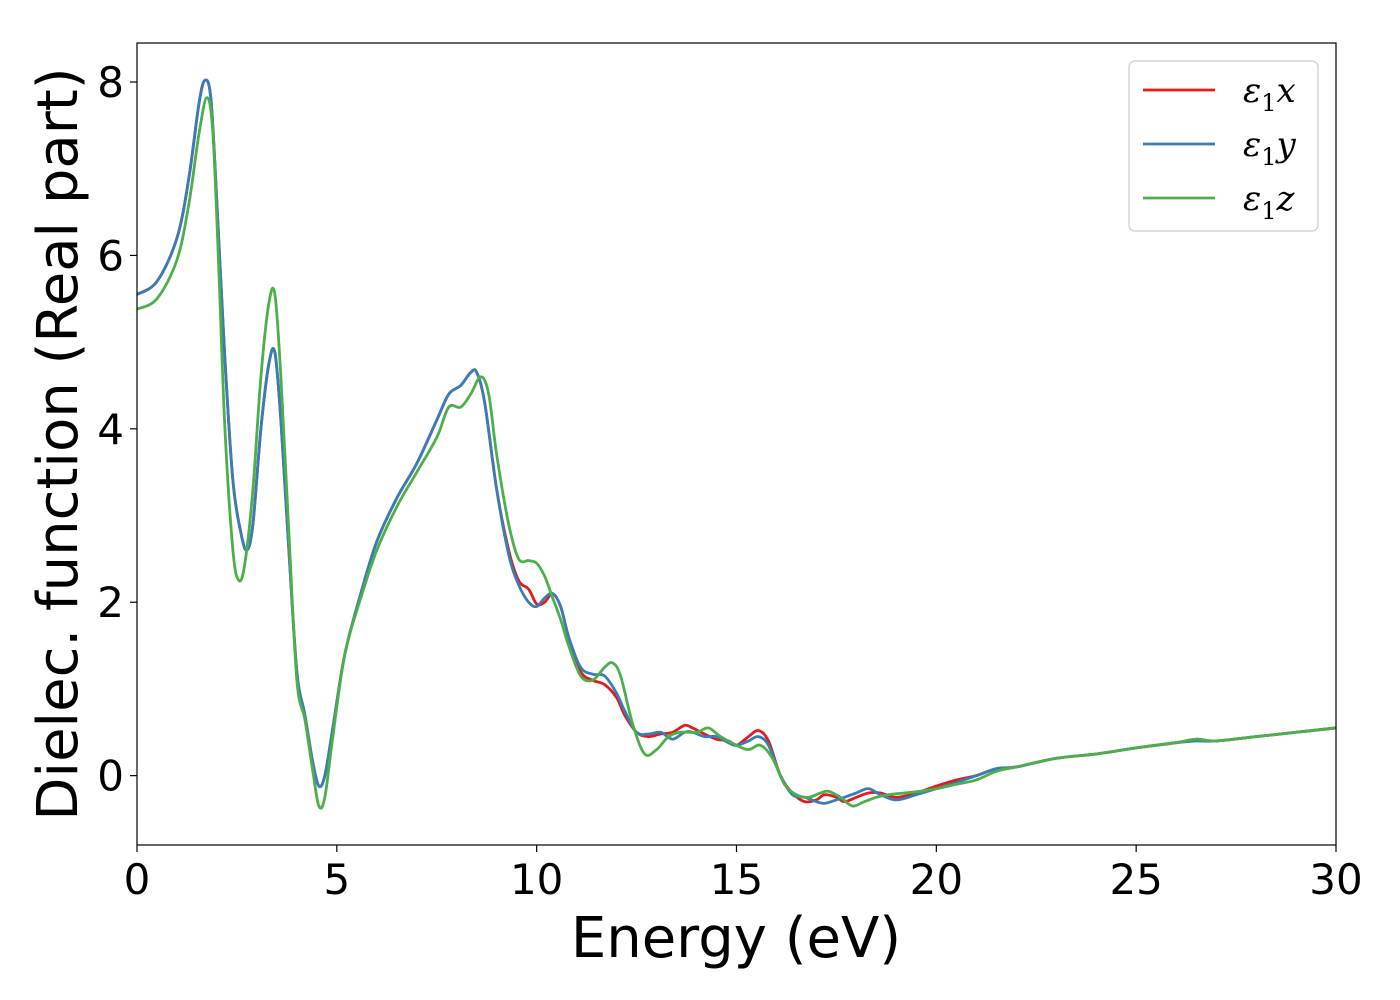 The height and width of the screenshot is (1000, 1400). I want to click on x-tick-label: 20, so click(936, 879).